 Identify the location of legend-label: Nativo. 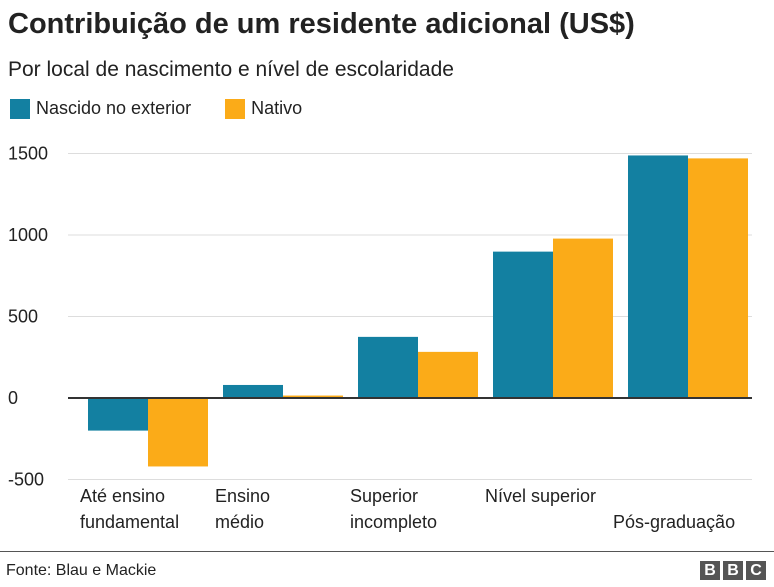
(277, 108).